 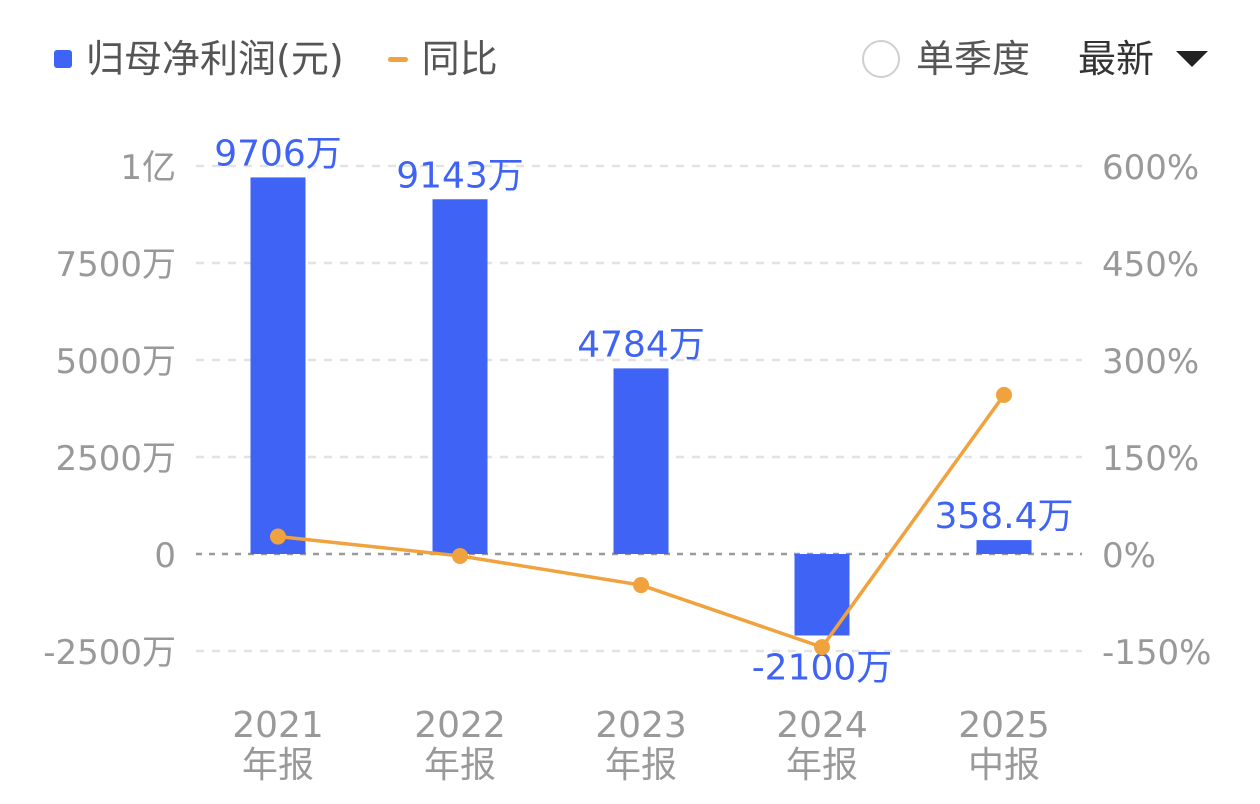 I want to click on bar-data-label: 9706万, so click(x=278, y=153).